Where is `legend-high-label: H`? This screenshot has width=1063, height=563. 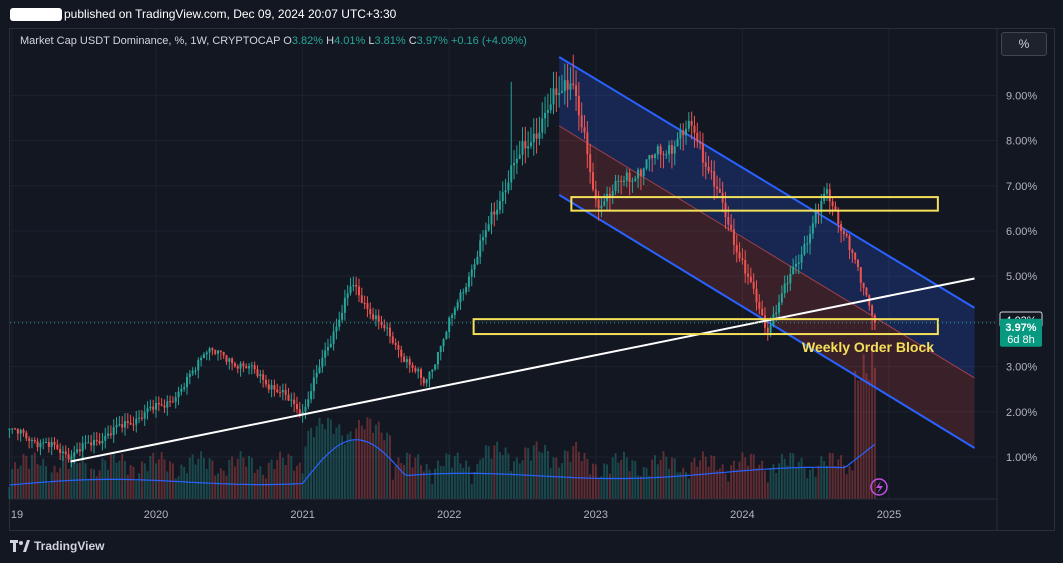 legend-high-label: H is located at coordinates (330, 41).